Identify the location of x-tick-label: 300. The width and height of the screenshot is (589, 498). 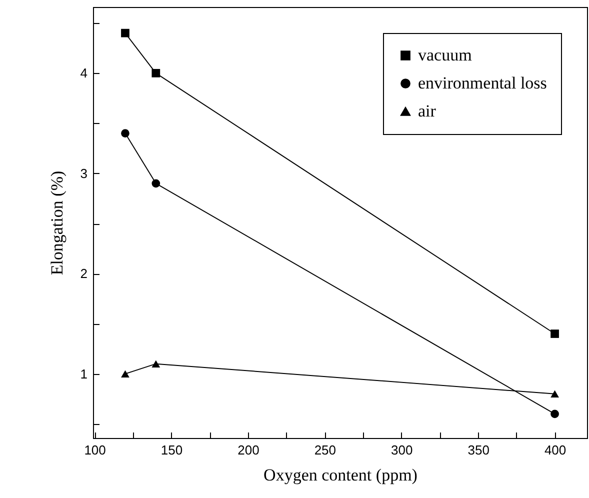
(402, 450).